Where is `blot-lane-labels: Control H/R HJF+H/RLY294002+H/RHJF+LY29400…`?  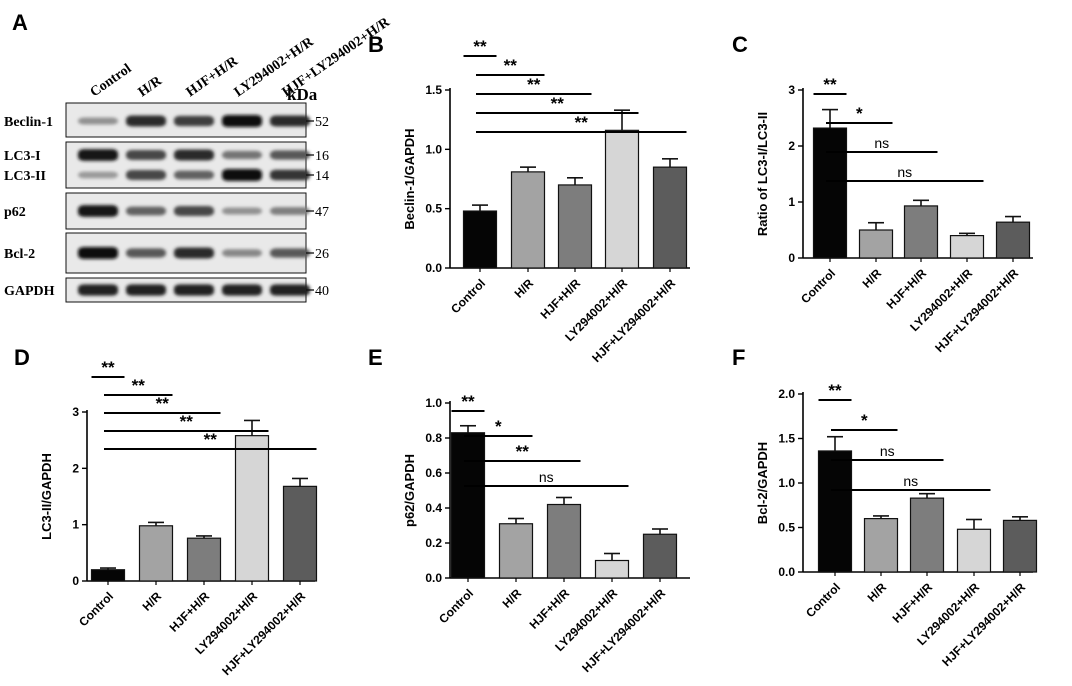 blot-lane-labels: Control H/R HJF+H/RLY294002+H/RHJF+LY29400… is located at coordinates (241, 57).